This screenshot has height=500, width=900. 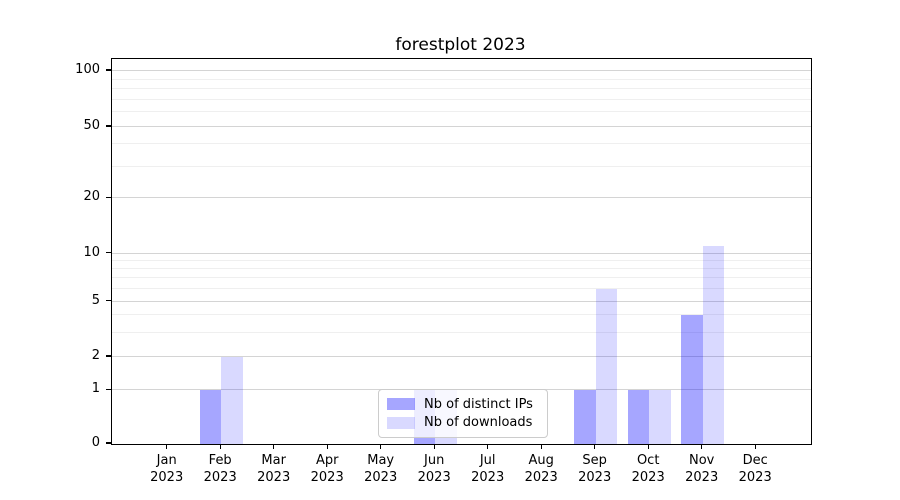 I want to click on bar-distinct-ips-feb, so click(x=210, y=417).